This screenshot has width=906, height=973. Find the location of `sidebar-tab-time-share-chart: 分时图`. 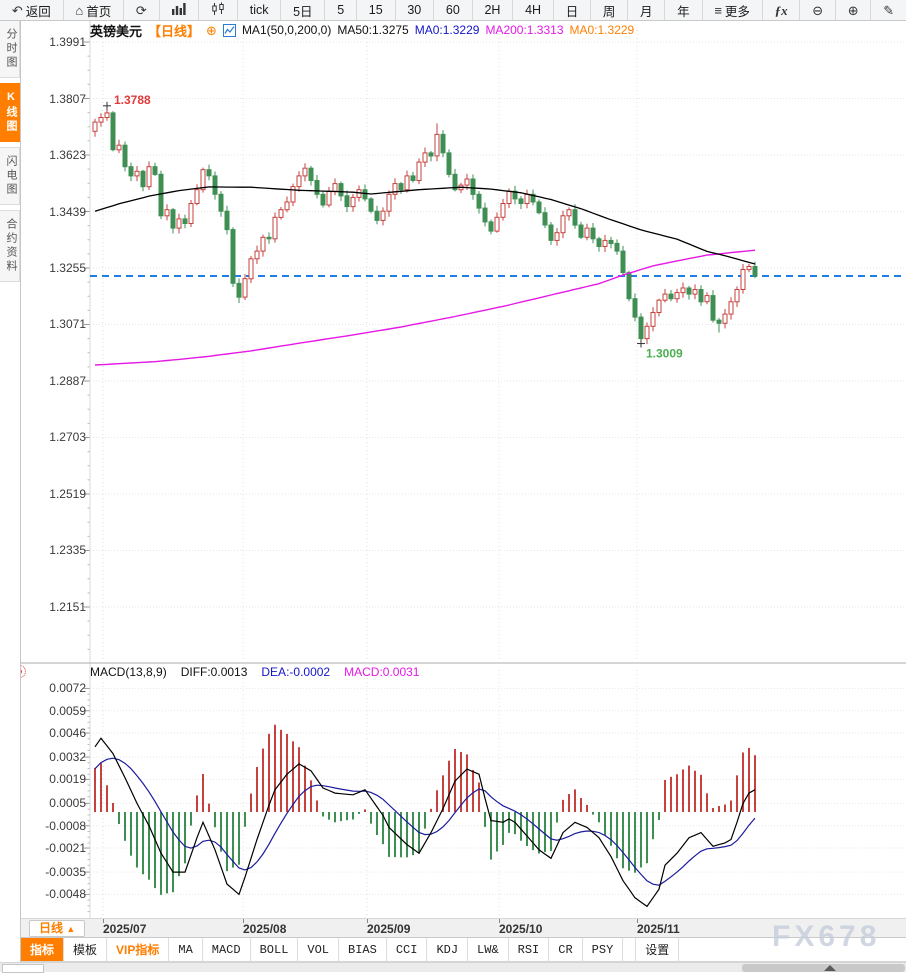

sidebar-tab-time-share-chart: 分时图 is located at coordinates (10, 49).